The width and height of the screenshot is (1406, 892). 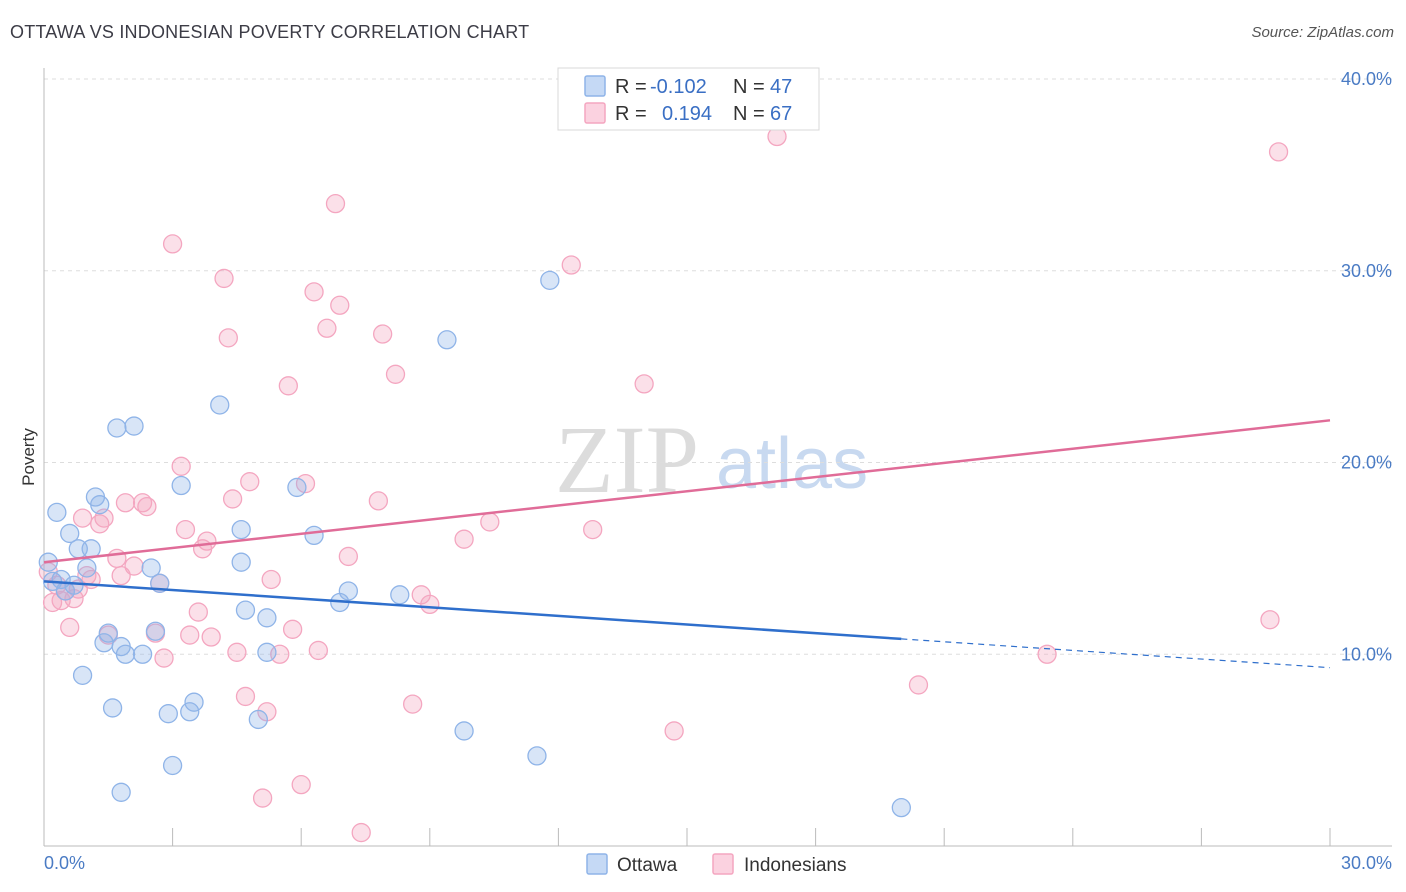 I want to click on bottom-legend-swatch-indonesians, so click(x=723, y=864).